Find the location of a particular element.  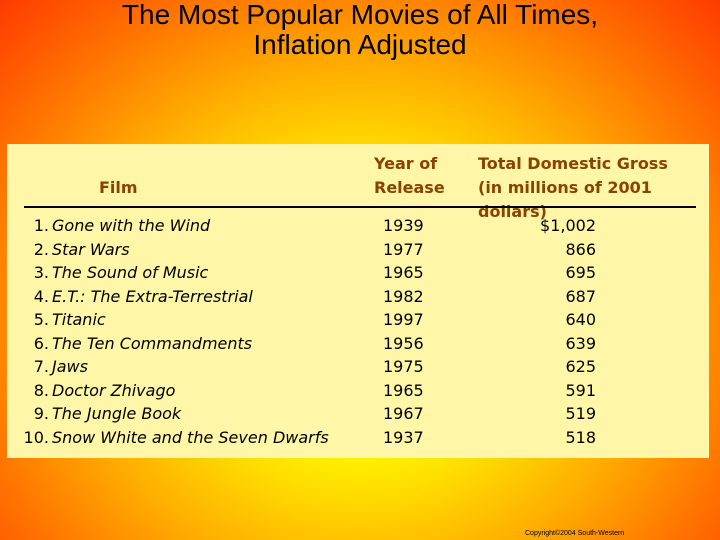

table-row: 7. Jaws 1975 625 is located at coordinates (358, 367).